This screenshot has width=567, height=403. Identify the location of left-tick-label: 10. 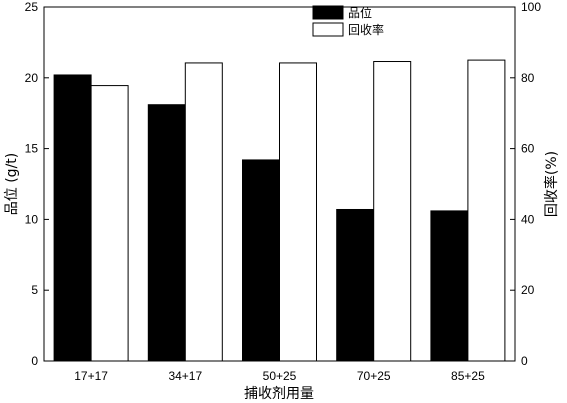
(32, 219).